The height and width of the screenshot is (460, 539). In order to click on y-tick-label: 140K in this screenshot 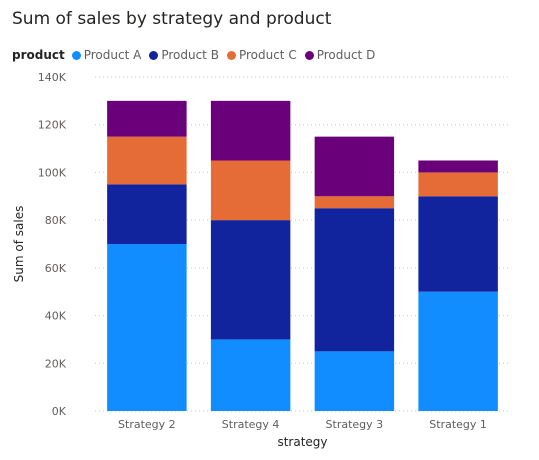, I will do `click(52, 77)`.